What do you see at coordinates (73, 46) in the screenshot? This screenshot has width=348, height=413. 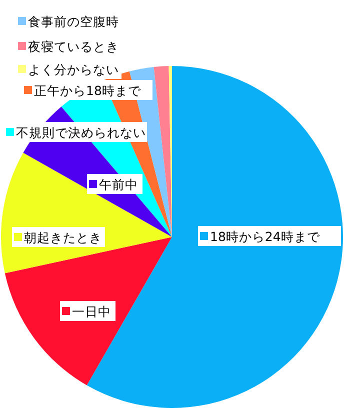 I see `legend-label: 夜寝ているとき` at bounding box center [73, 46].